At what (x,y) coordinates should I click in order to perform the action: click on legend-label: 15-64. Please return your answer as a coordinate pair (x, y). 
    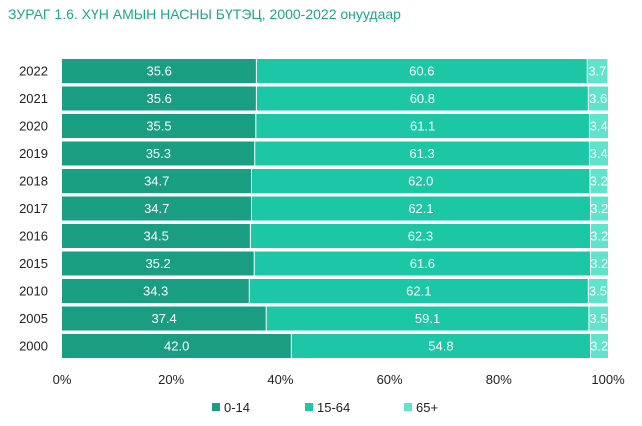
    Looking at the image, I should click on (333, 407).